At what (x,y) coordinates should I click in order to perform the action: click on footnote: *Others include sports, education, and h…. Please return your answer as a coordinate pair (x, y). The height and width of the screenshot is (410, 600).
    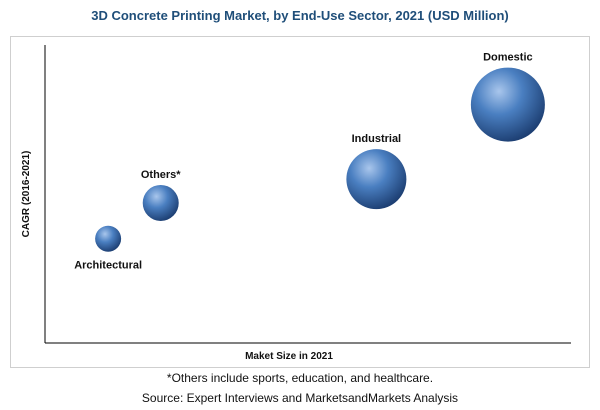
    Looking at the image, I should click on (300, 378).